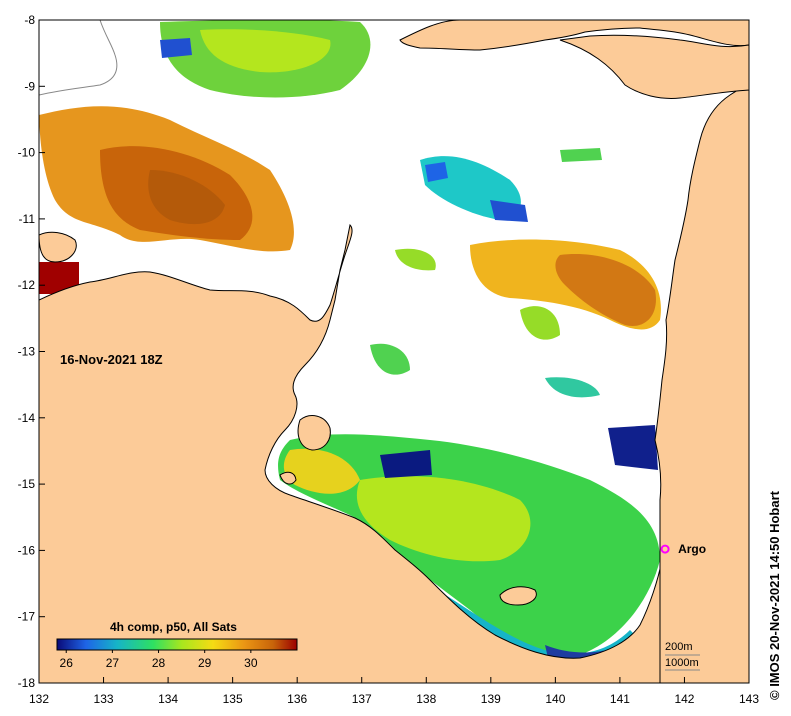 This screenshot has width=791, height=716. What do you see at coordinates (27, 153) in the screenshot?
I see `lat-tick-label: -10` at bounding box center [27, 153].